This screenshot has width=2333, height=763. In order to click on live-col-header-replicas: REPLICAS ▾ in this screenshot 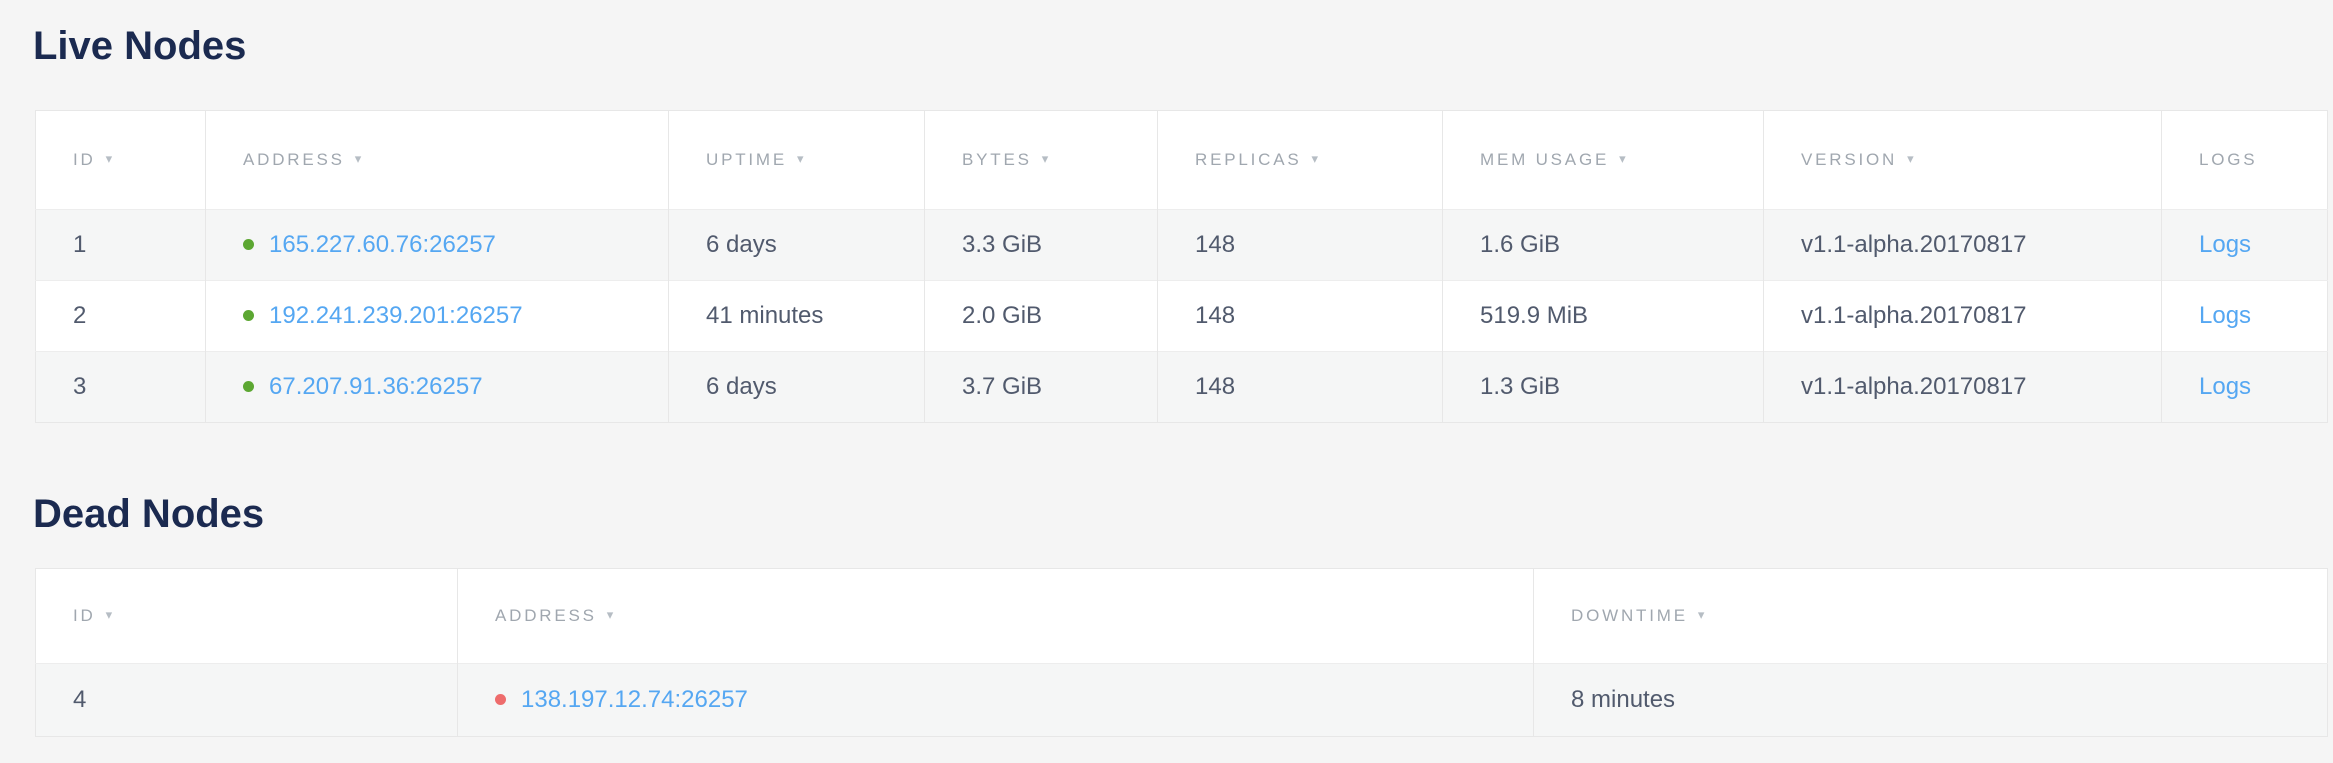, I will do `click(1300, 160)`.